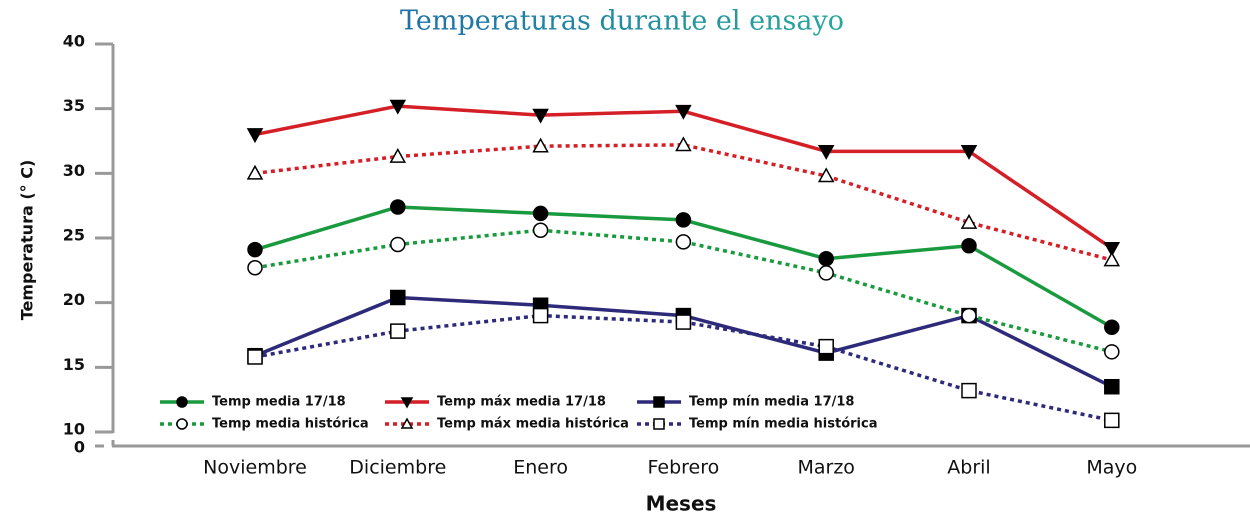  What do you see at coordinates (968, 468) in the screenshot?
I see `x-tick-label: Abril` at bounding box center [968, 468].